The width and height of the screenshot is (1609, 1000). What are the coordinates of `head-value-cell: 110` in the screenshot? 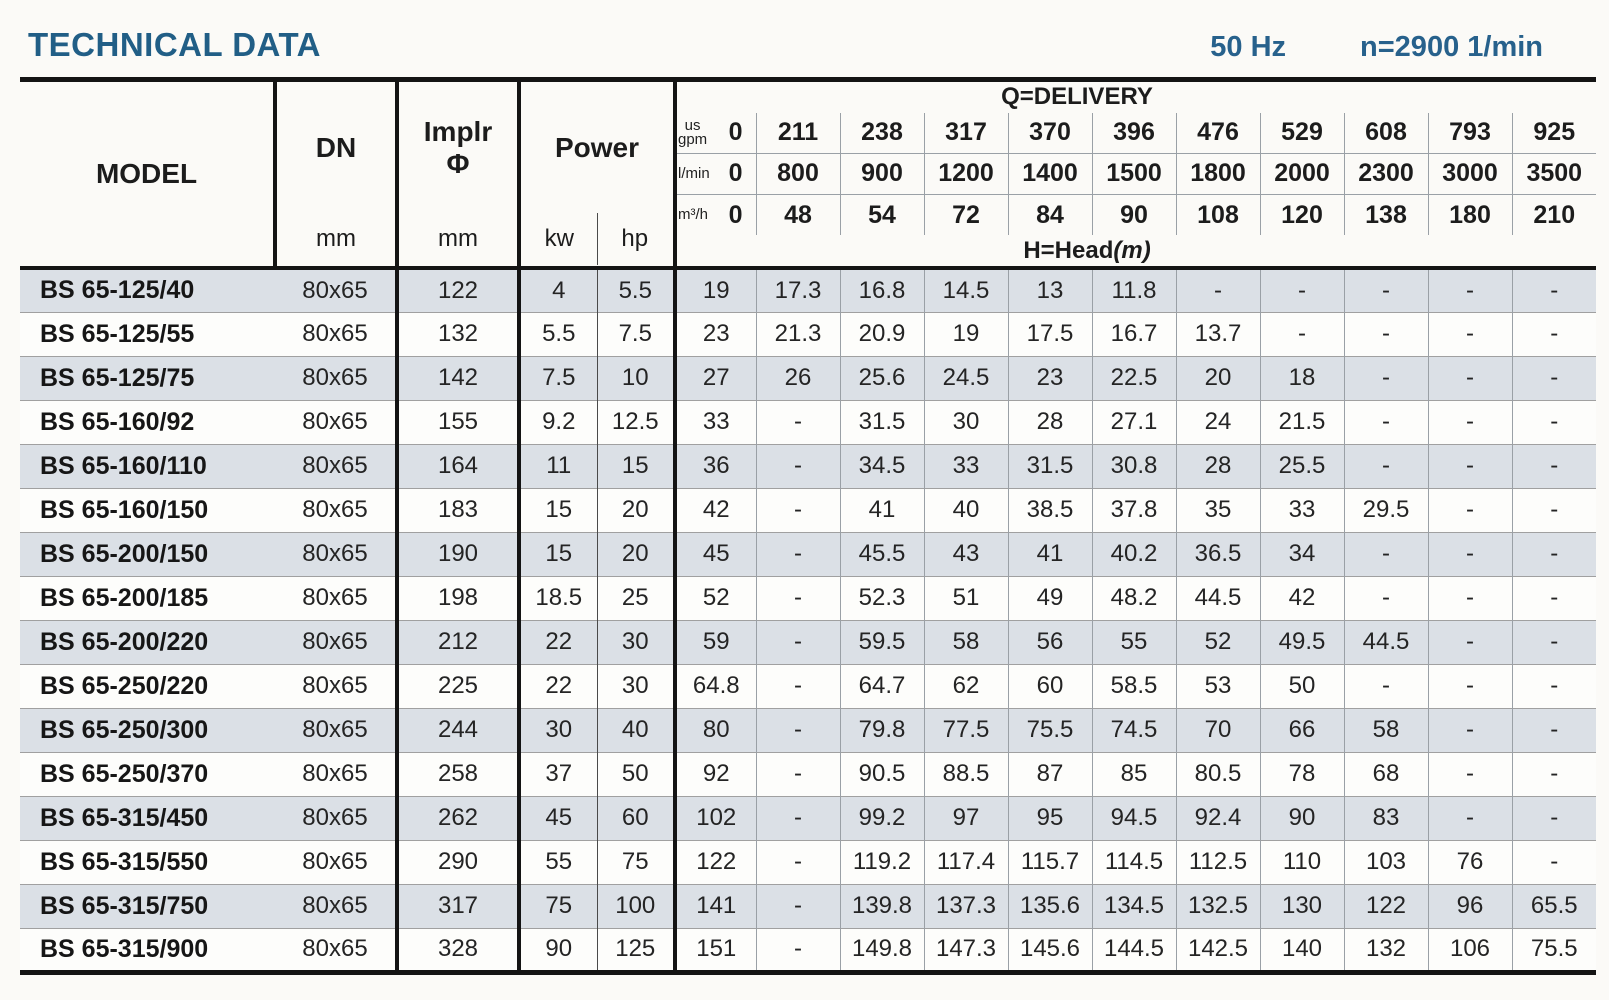 It's located at (1302, 861).